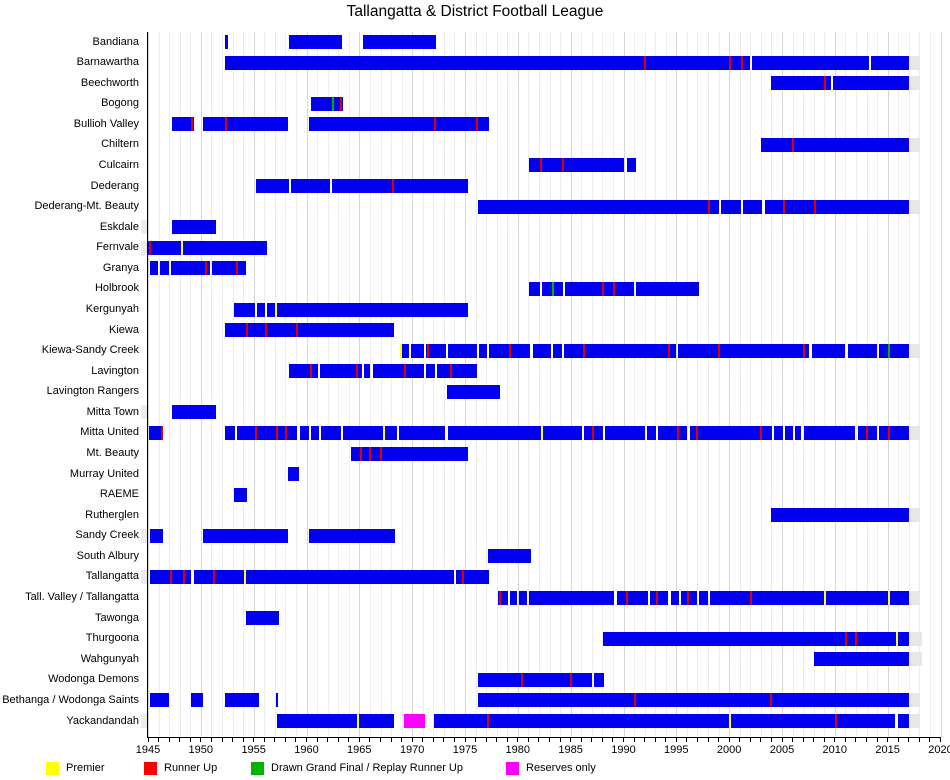 This screenshot has width=950, height=780. Describe the element at coordinates (102, 720) in the screenshot. I see `team-label: Yackandandah` at that location.